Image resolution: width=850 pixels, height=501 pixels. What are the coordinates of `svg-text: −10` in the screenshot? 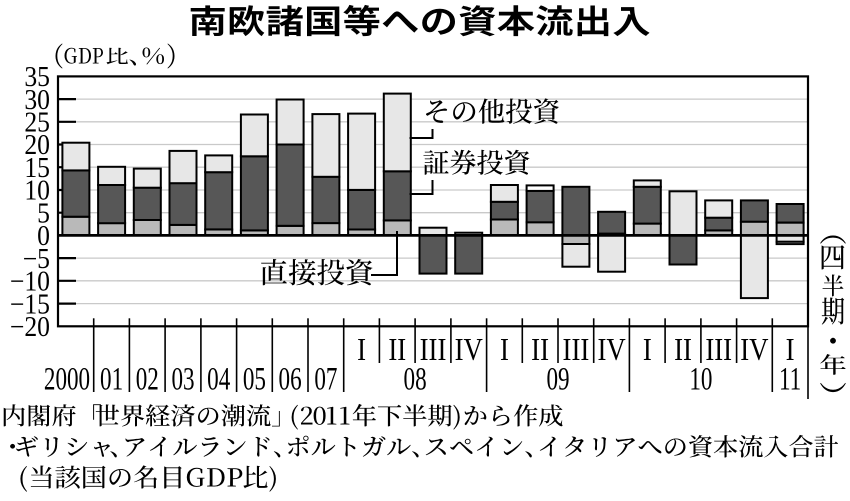 It's located at (30, 281).